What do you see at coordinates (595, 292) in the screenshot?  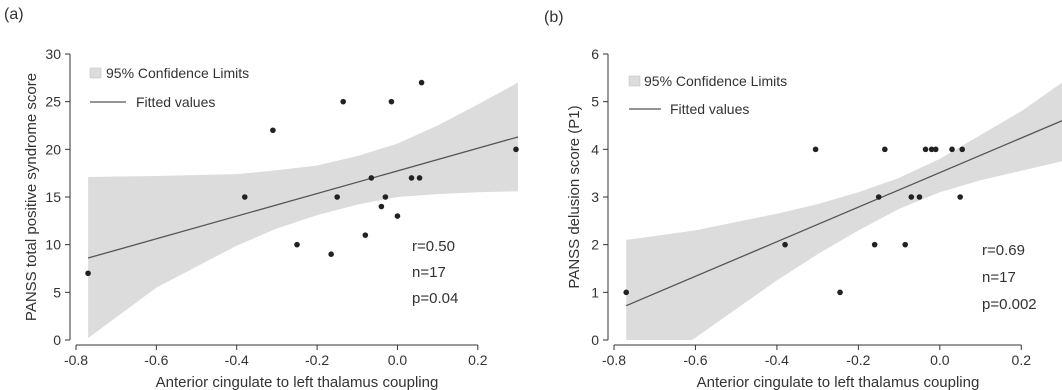 I see `y-tick-label: 1` at bounding box center [595, 292].